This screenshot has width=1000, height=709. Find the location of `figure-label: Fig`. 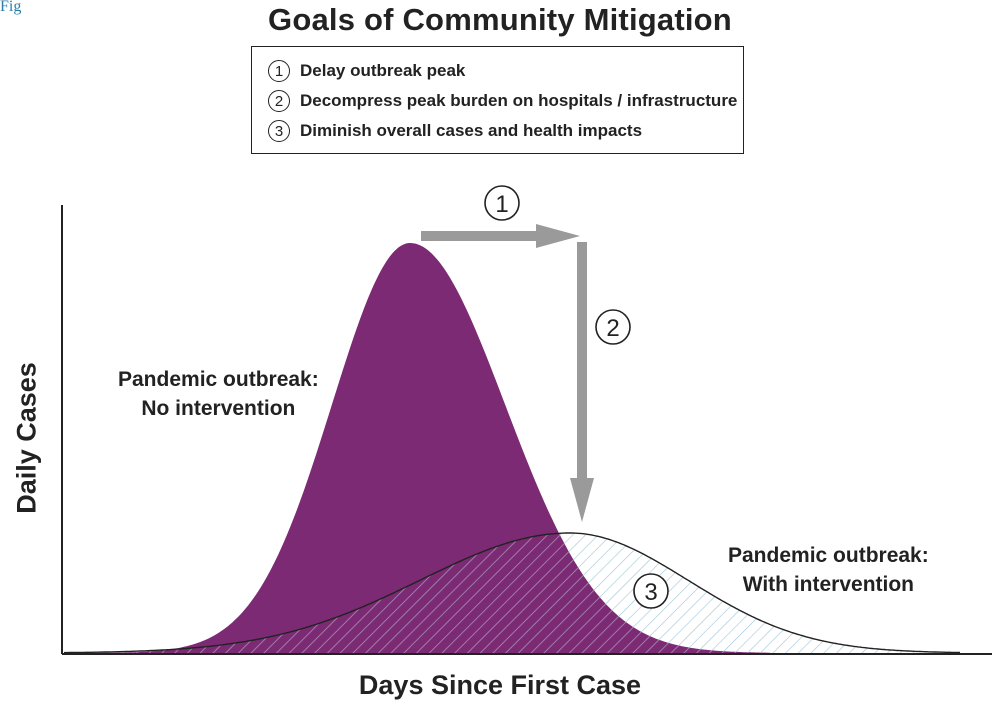

figure-label: Fig is located at coordinates (11, 7).